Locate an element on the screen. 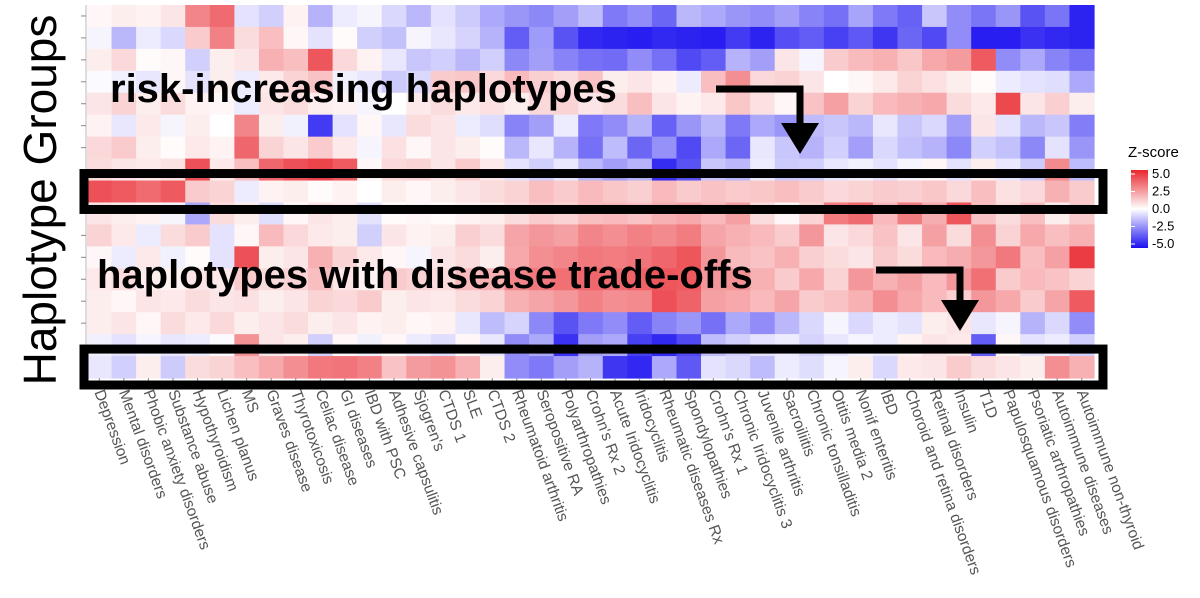  annotation-trade-offs: haplotypes with disease trade-offs is located at coordinates (425, 275).